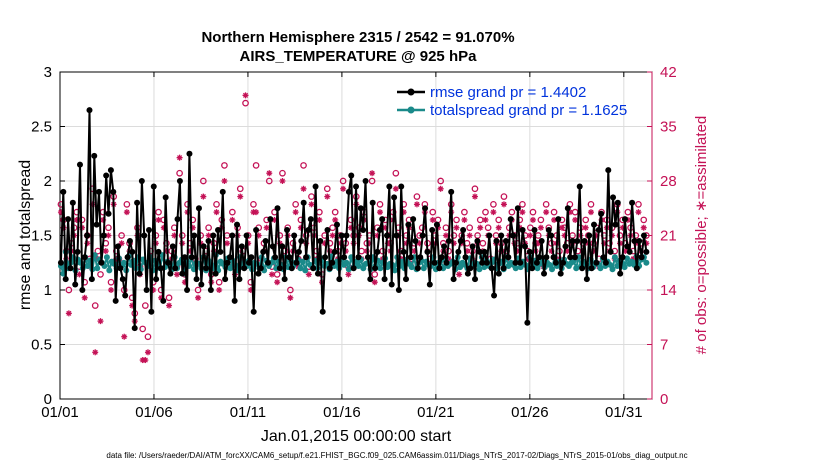 This screenshot has width=830, height=470. I want to click on y-tick-label: 1.5, so click(41, 236).